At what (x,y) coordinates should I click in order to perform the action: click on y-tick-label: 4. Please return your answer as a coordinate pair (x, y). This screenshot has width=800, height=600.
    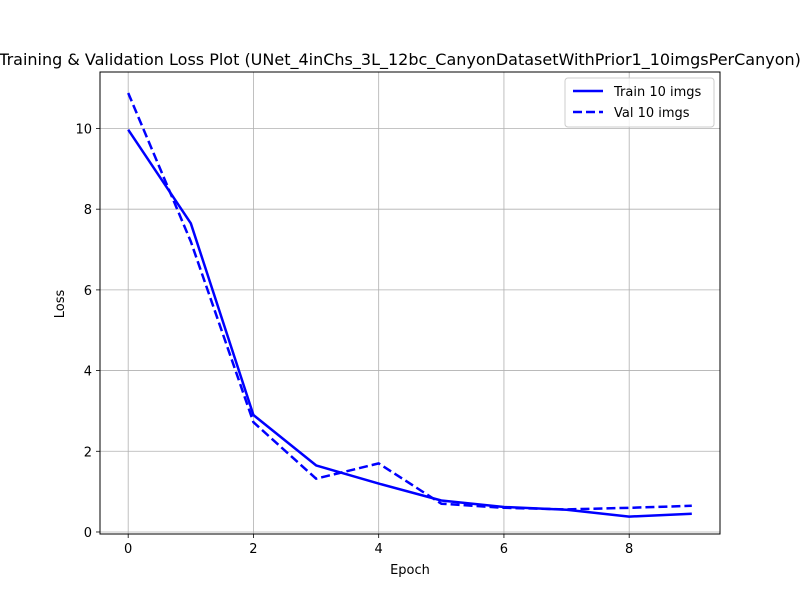
    Looking at the image, I should click on (88, 372).